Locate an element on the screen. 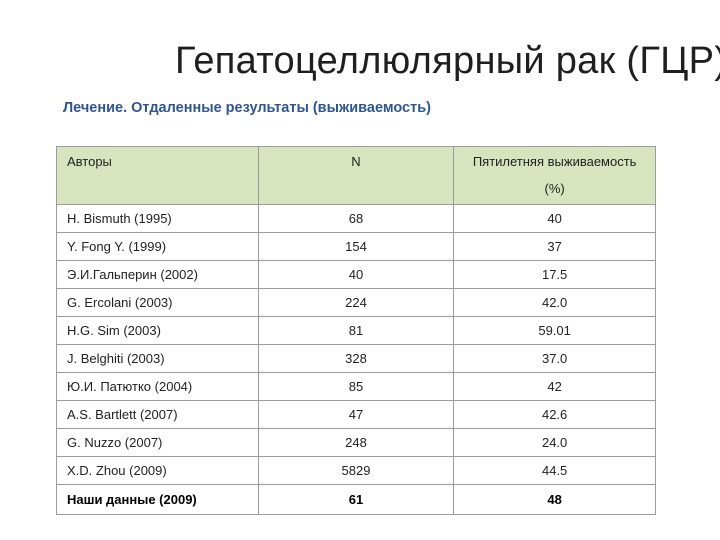 The image size is (720, 540). table-row-own-data: Наши данные (2009) 61 48 is located at coordinates (356, 499).